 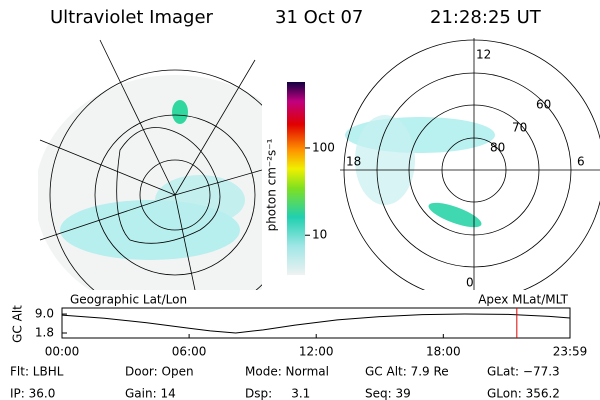 What do you see at coordinates (323, 147) in the screenshot?
I see `colorbar-tick-label: 100` at bounding box center [323, 147].